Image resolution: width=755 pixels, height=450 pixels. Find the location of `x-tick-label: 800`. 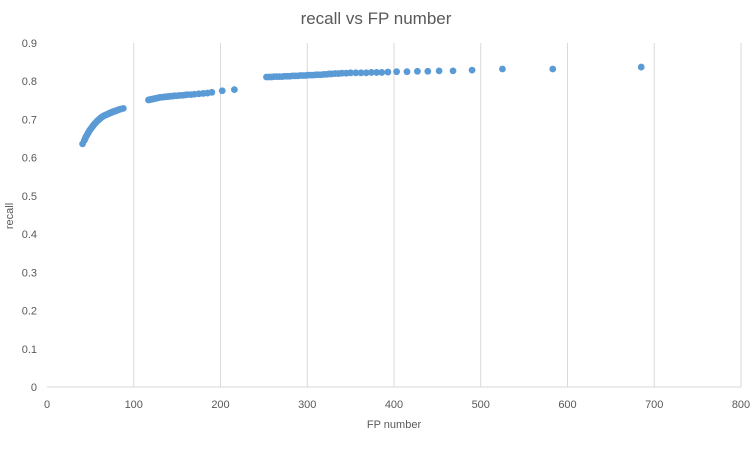

x-tick-label: 800 is located at coordinates (741, 405).